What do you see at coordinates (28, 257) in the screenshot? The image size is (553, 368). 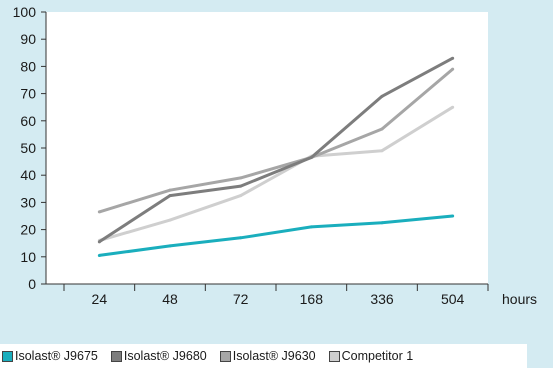 I see `y-tick-label: 10` at bounding box center [28, 257].